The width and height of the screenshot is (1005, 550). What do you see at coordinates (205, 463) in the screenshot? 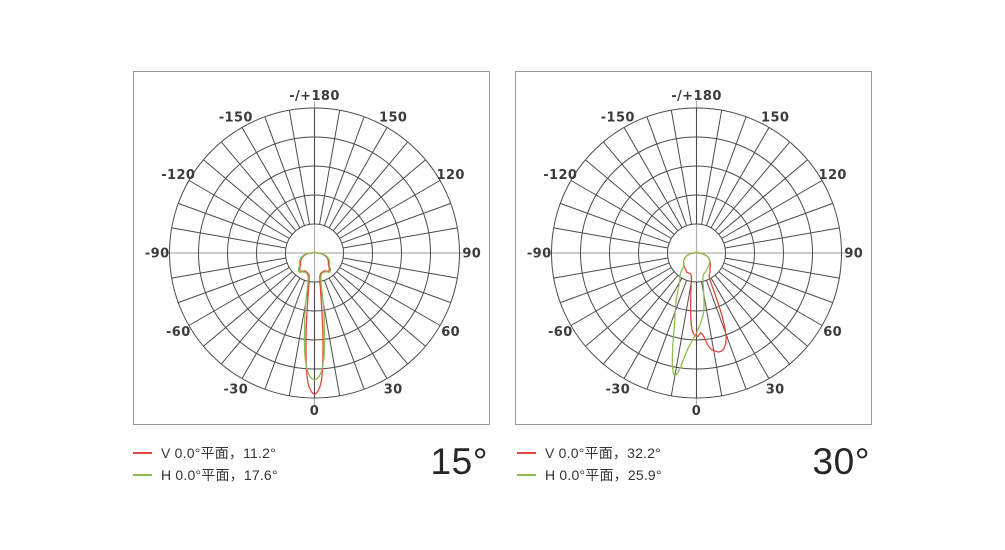
I see `legend-15: V 0.0°平面，11.2° H 0.0°平面，17.6°` at bounding box center [205, 463].